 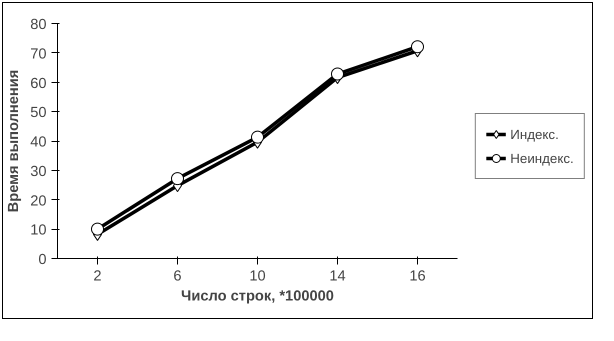 I want to click on x-tick-label: 16, so click(x=417, y=276).